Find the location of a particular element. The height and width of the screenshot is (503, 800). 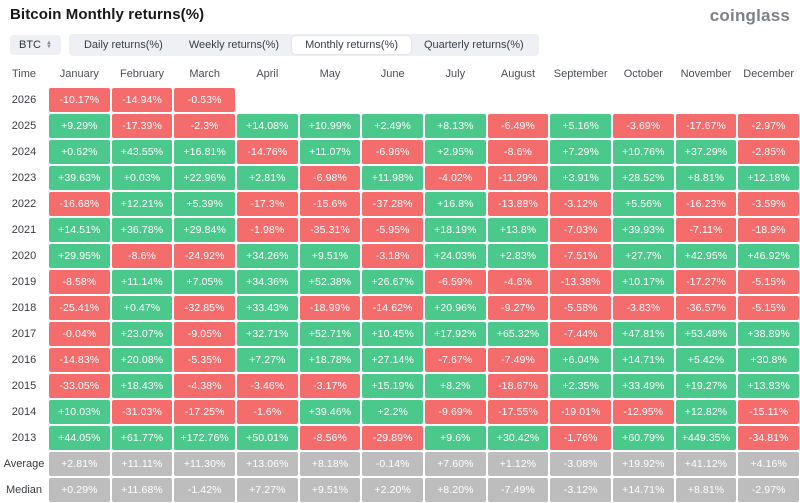

symbol-select: BTC ▲ ▼ is located at coordinates (35, 44).